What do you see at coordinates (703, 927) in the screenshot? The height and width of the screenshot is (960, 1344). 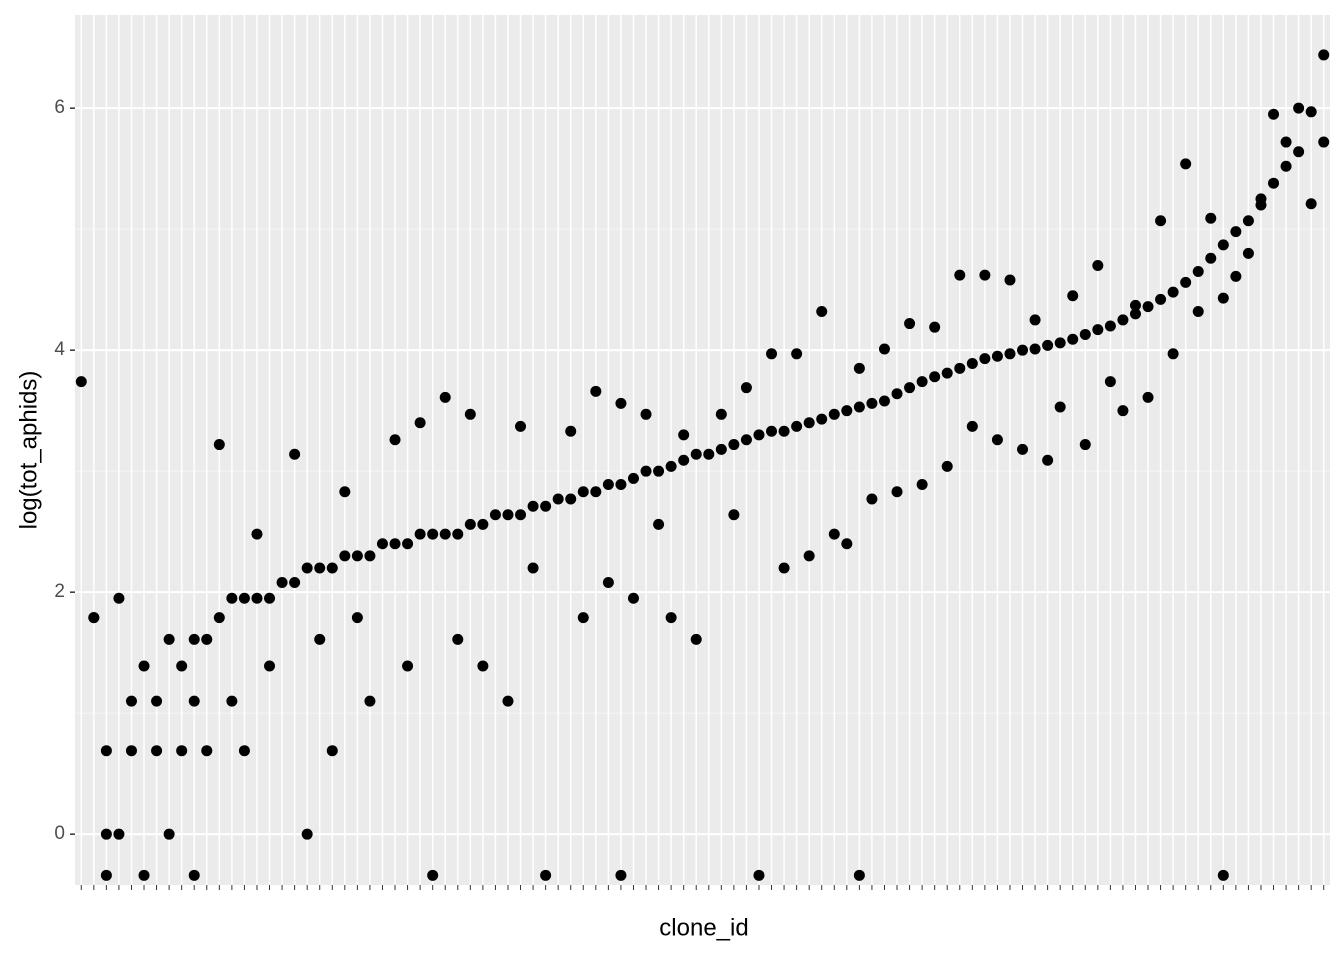 I see `x-axis-title: clone_id` at bounding box center [703, 927].